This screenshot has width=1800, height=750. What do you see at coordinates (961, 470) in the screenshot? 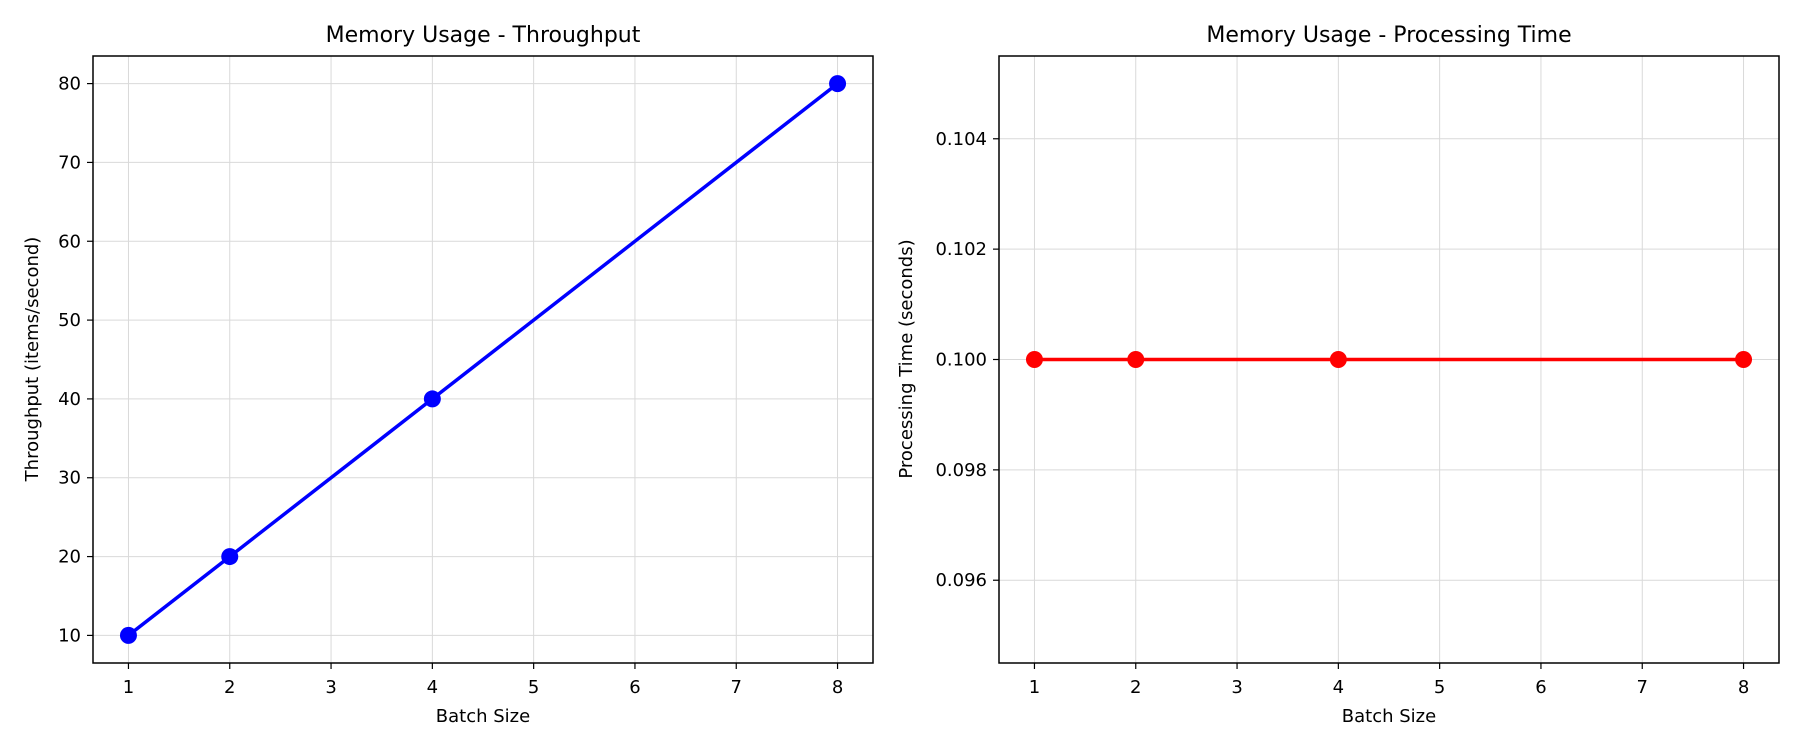
I see `y-tick-label: 0.098` at bounding box center [961, 470].